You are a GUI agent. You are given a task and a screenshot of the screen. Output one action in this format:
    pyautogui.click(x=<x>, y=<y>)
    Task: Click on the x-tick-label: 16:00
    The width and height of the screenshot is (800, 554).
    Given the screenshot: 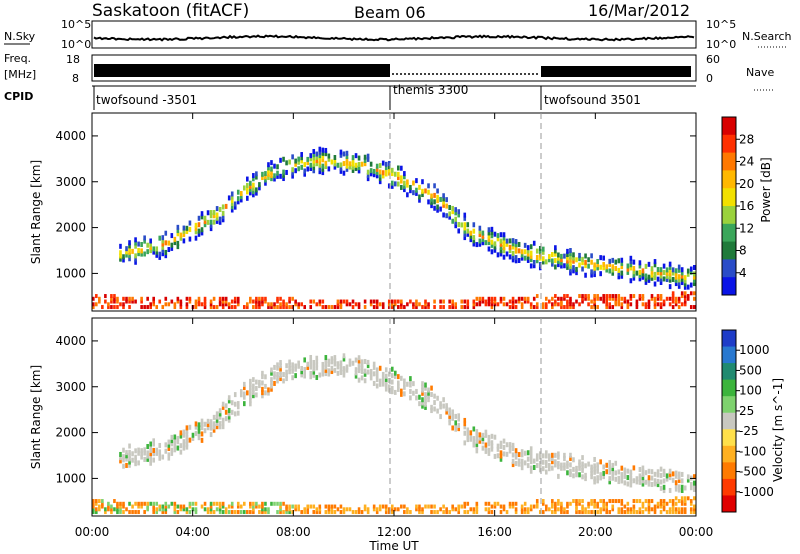 What is the action you would take?
    pyautogui.click(x=494, y=532)
    